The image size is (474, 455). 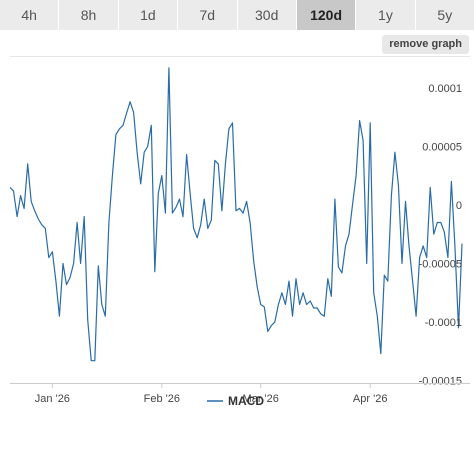 I want to click on y-tick-label: 0, so click(x=459, y=206).